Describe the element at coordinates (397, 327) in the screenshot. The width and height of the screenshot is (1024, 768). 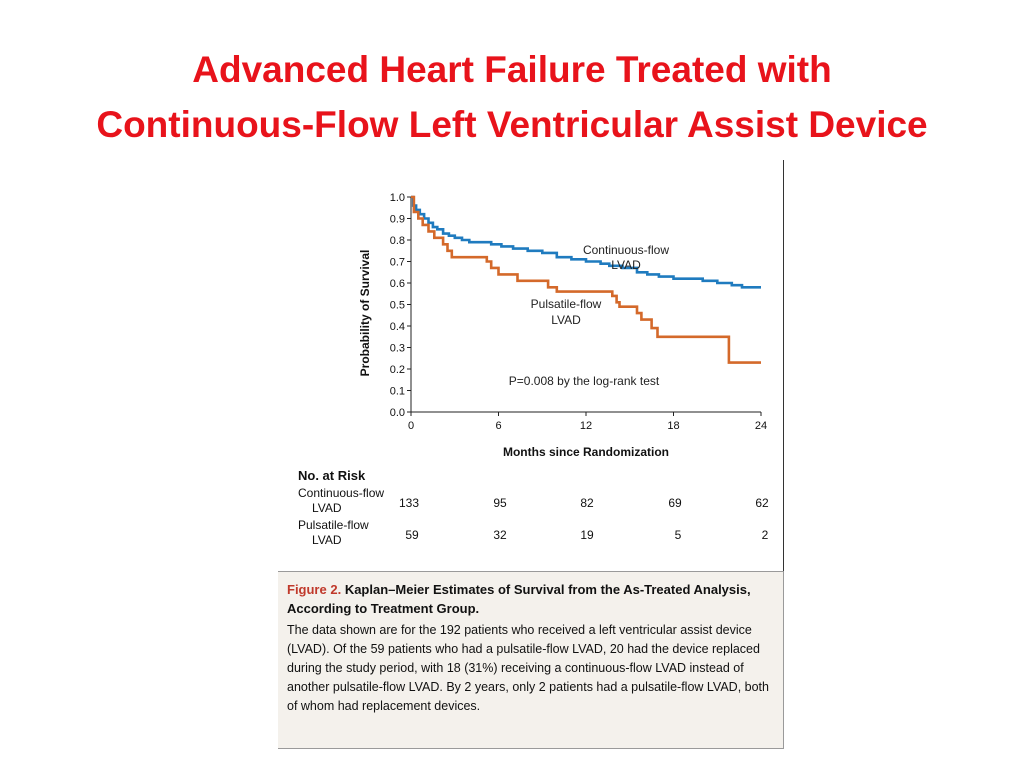
I see `y-tick-label: 0.4` at that location.